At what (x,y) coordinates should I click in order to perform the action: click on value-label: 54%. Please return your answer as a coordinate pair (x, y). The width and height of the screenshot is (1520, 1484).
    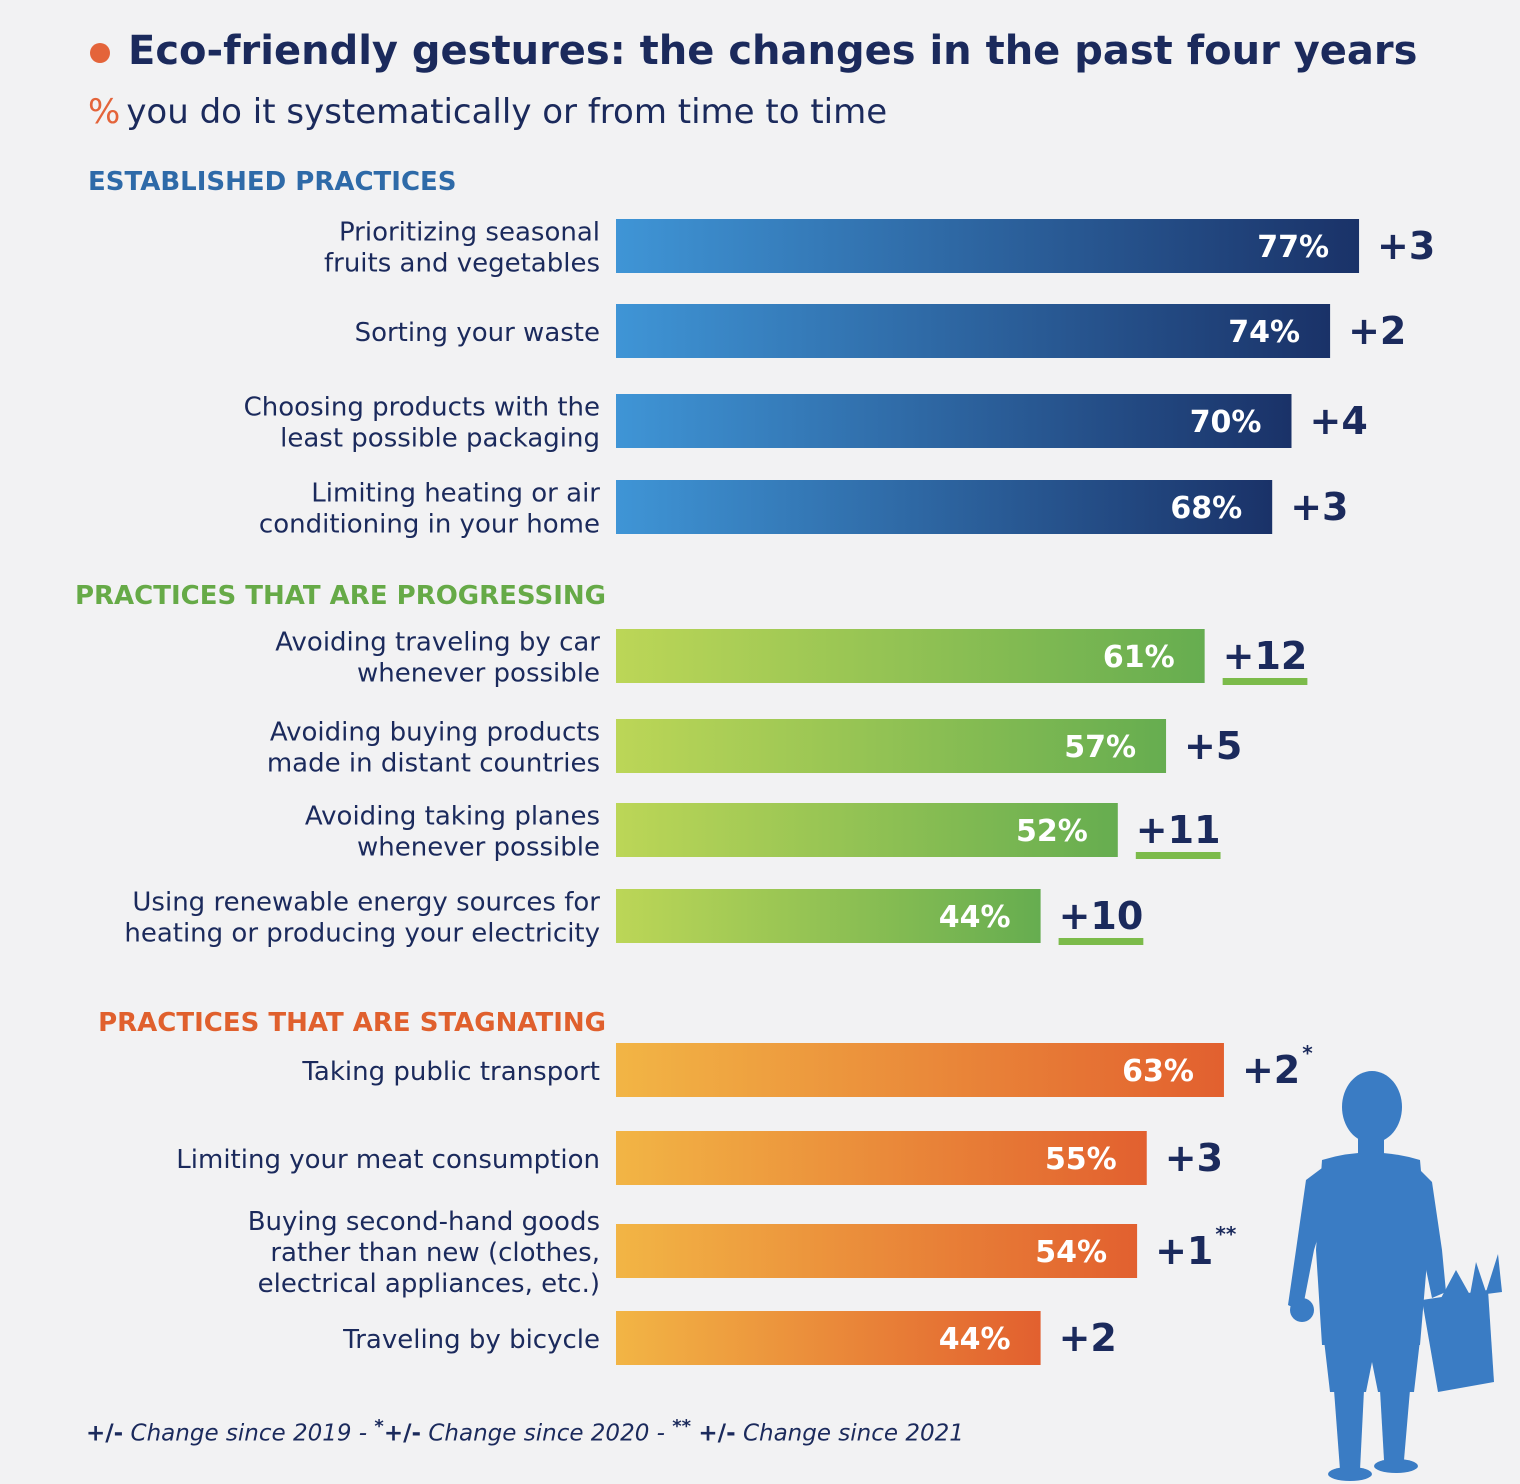
    Looking at the image, I should click on (1071, 1252).